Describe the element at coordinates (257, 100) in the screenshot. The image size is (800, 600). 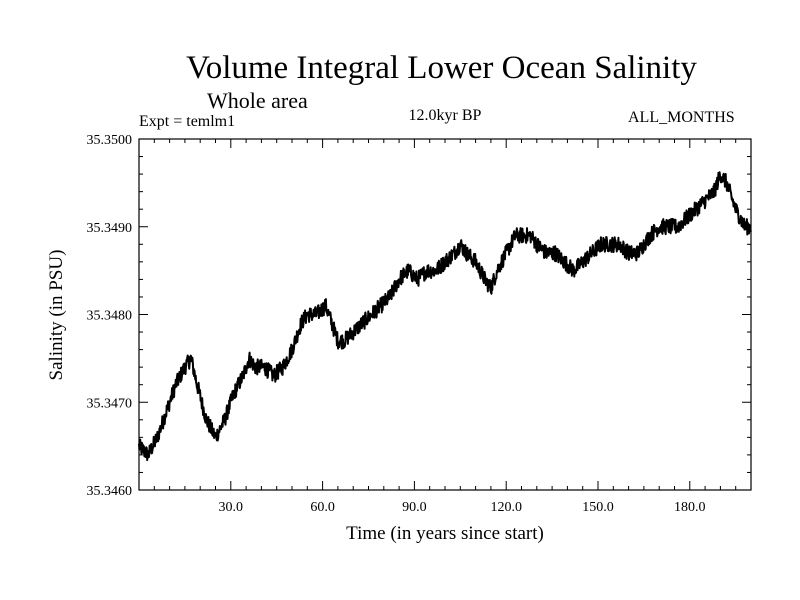
I see `chart-subtitle: Whole area` at that location.